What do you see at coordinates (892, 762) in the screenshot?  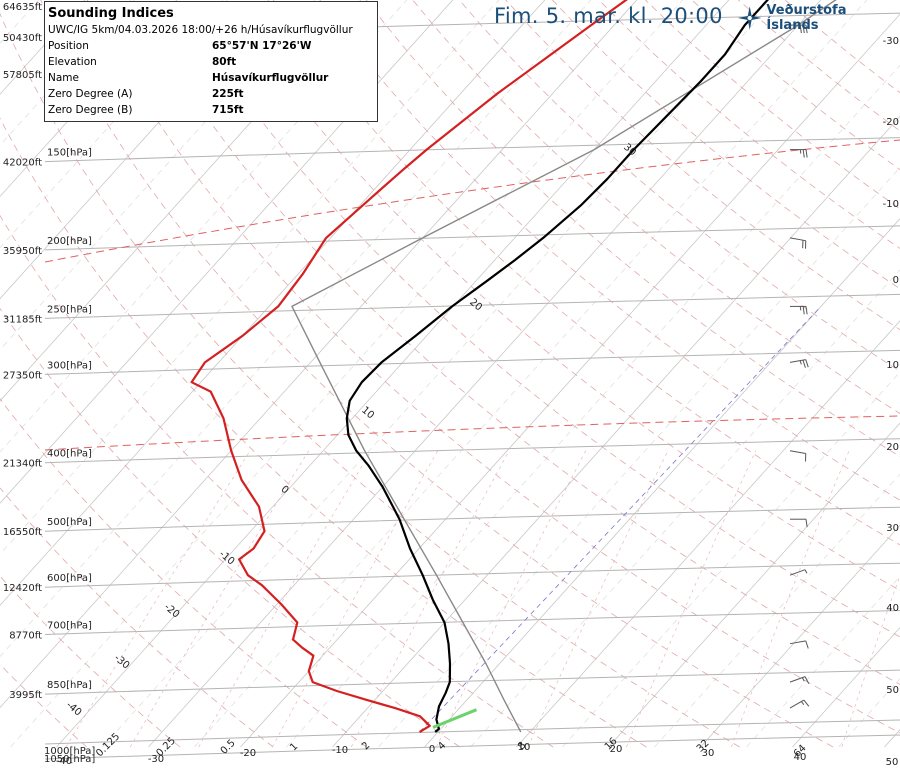 I see `bottom-temperature-label: 50` at bounding box center [892, 762].